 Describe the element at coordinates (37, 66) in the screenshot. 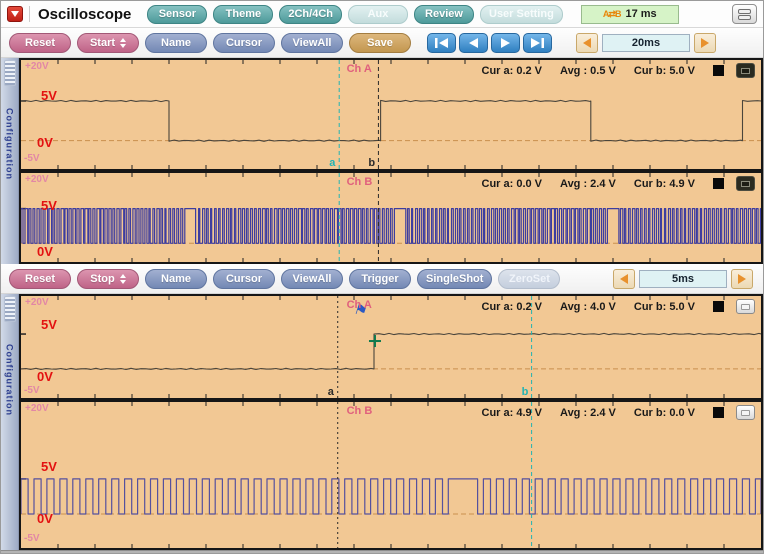

I see `range-top-label: +20V` at that location.